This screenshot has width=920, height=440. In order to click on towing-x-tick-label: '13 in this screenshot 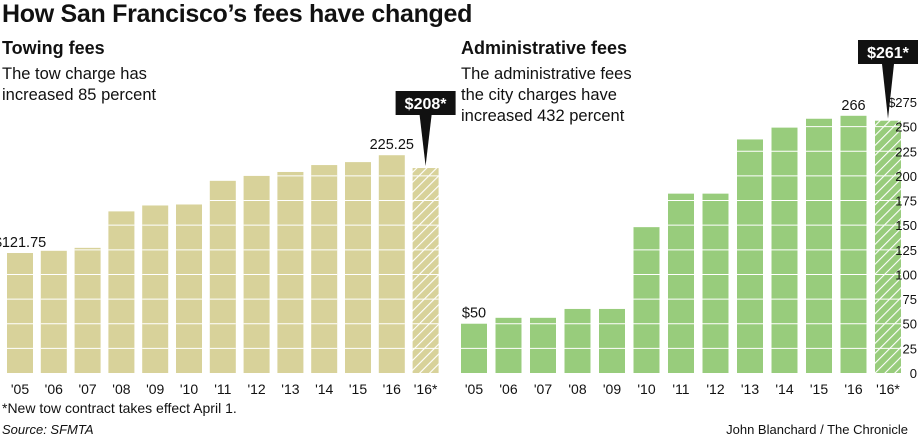, I will do `click(290, 389)`.